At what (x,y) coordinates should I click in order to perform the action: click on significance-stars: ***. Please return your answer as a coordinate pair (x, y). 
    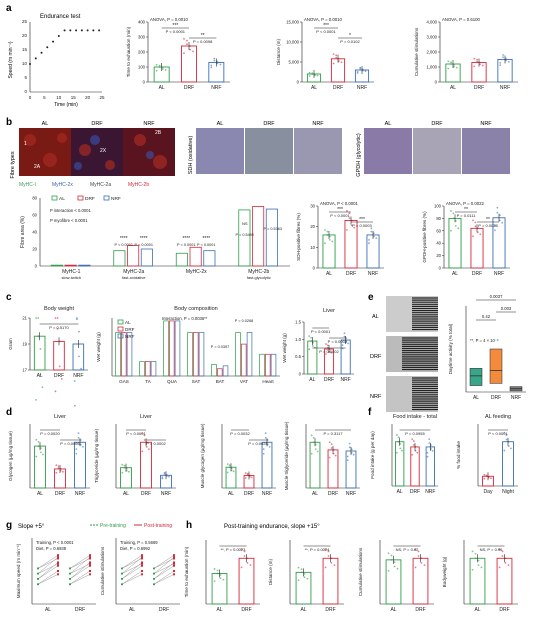
    Looking at the image, I should click on (362, 220).